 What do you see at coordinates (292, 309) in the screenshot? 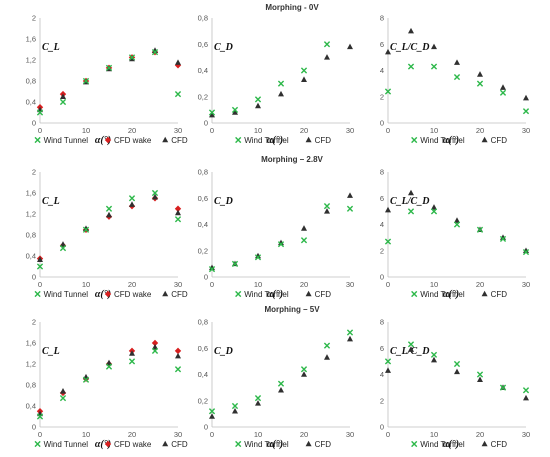
I see `row-title-3: Morphing – 5V` at bounding box center [292, 309].